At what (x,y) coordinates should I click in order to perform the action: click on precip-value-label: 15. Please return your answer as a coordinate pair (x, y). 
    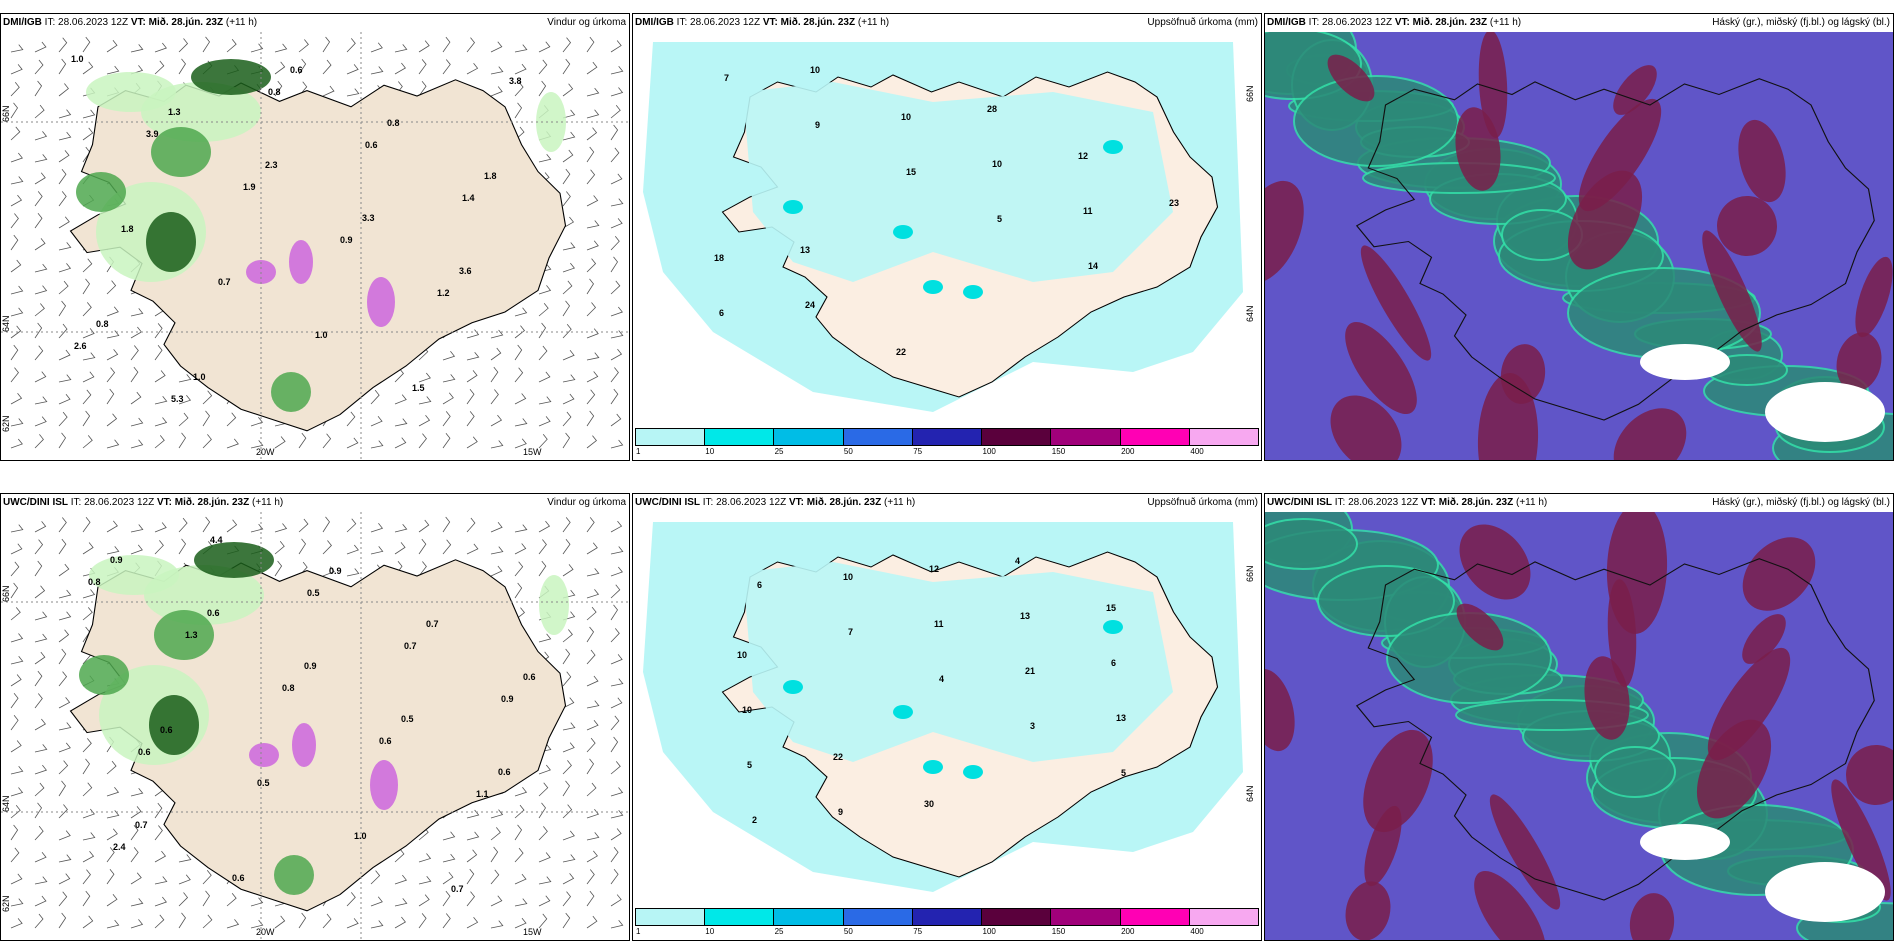
    Looking at the image, I should click on (1111, 608).